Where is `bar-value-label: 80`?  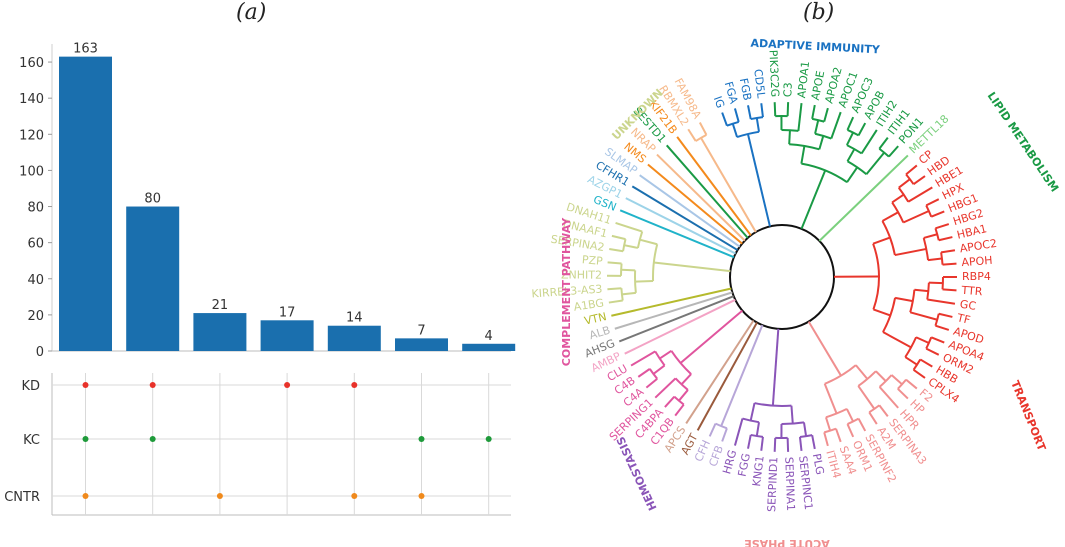 bar-value-label: 80 is located at coordinates (152, 199).